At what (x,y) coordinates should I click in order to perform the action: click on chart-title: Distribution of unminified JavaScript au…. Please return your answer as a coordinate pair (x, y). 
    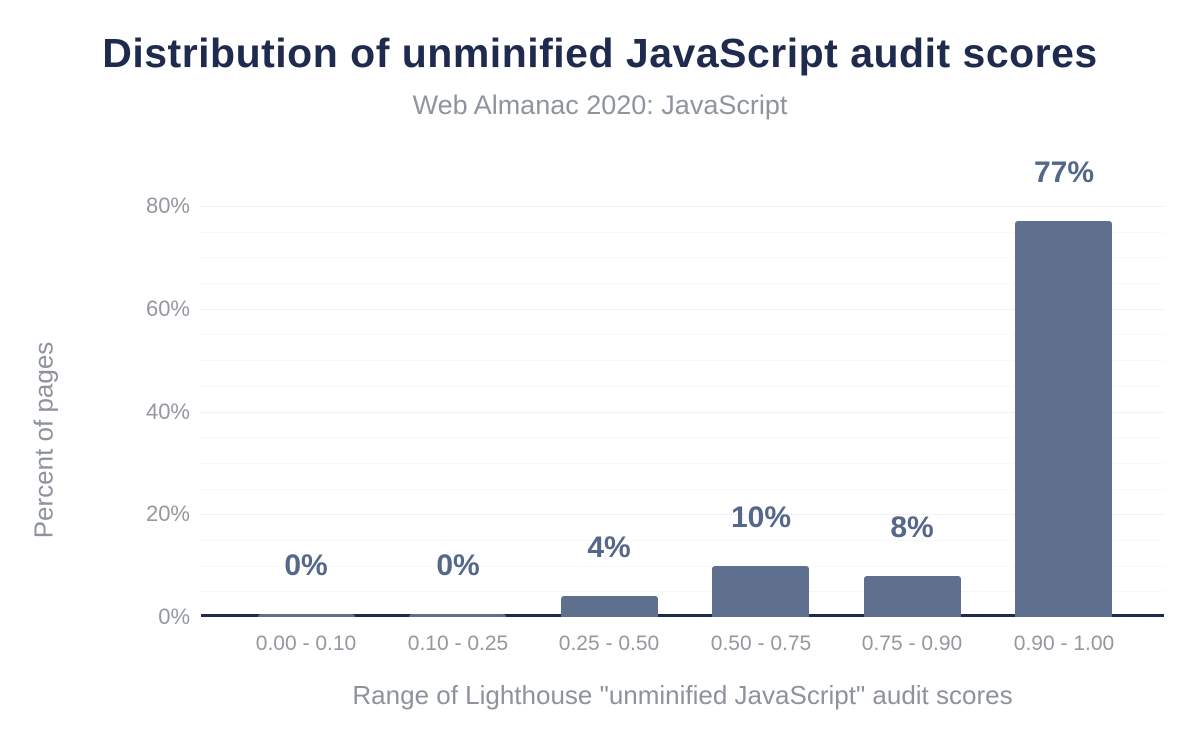
    Looking at the image, I should click on (600, 53).